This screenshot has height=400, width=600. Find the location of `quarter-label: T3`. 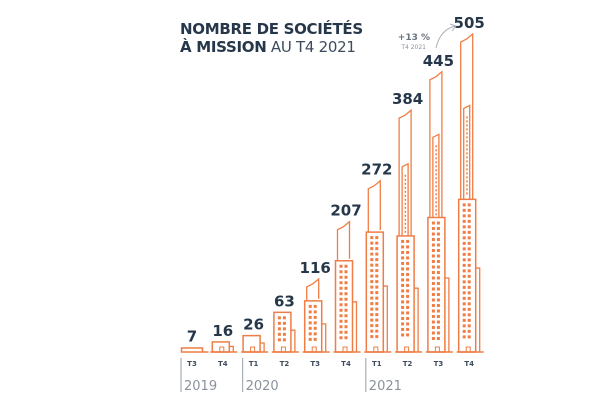

quarter-label: T3 is located at coordinates (192, 364).